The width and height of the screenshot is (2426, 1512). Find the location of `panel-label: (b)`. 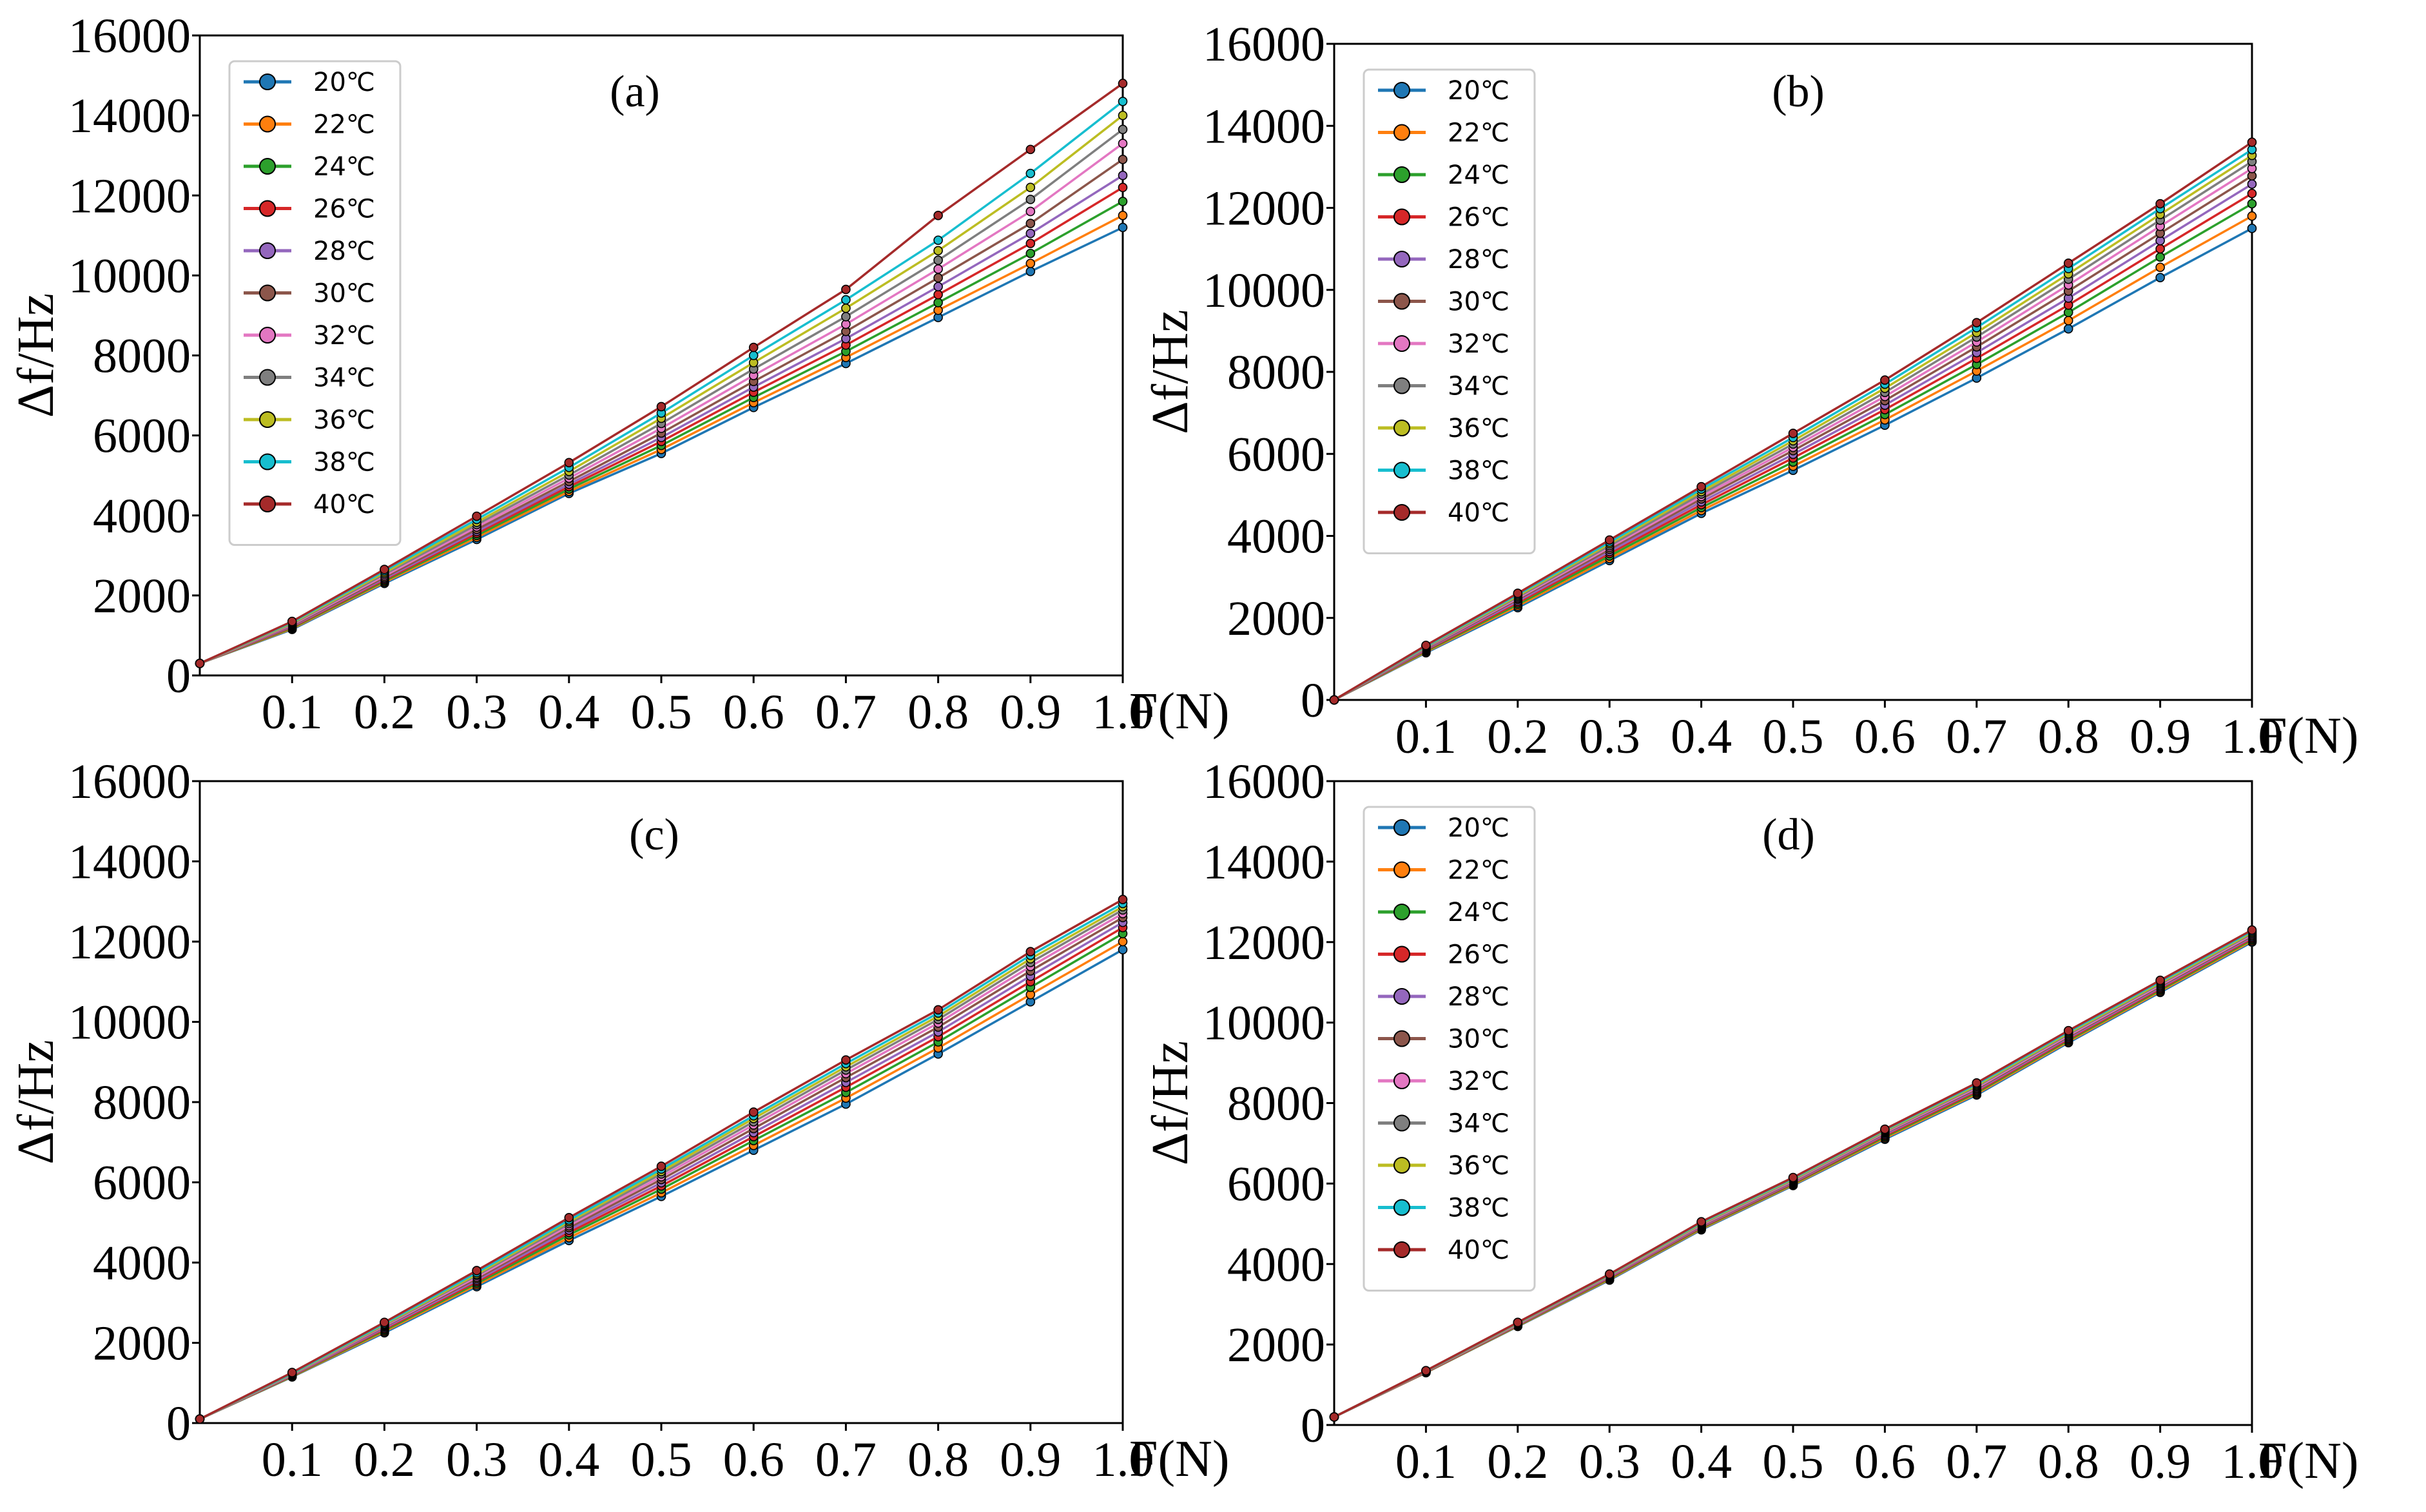

panel-label: (b) is located at coordinates (1798, 92).